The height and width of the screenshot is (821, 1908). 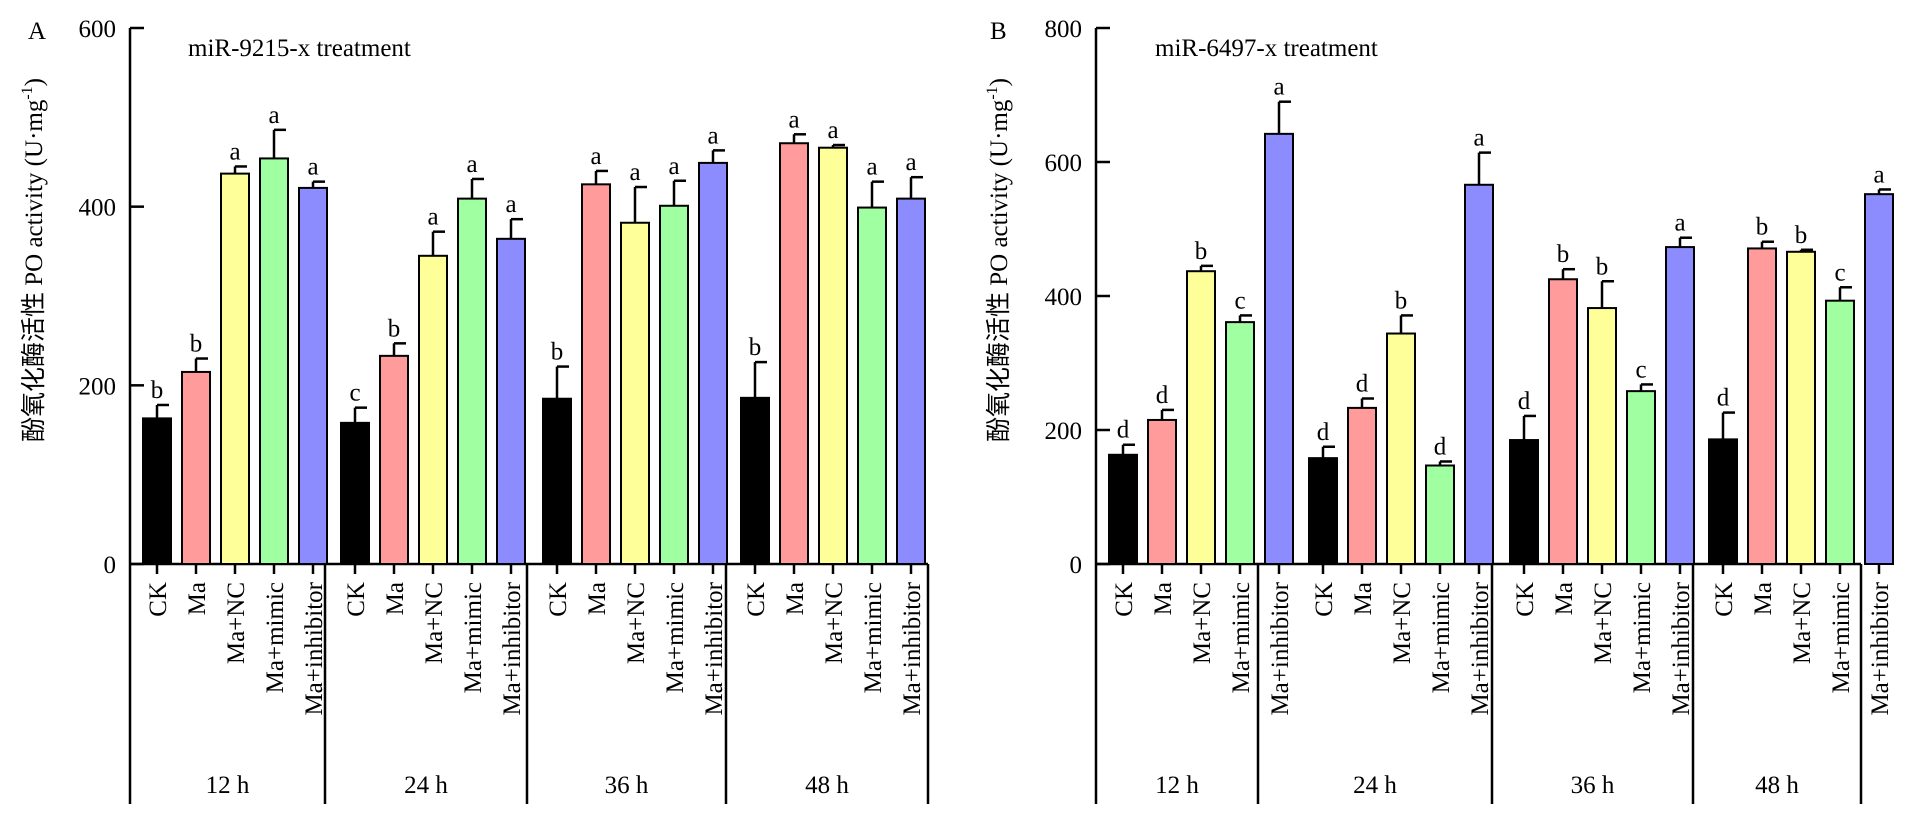 I want to click on y-label-main: 酚氧化酶活性 PO activity (U·mg, so click(x=999, y=270).